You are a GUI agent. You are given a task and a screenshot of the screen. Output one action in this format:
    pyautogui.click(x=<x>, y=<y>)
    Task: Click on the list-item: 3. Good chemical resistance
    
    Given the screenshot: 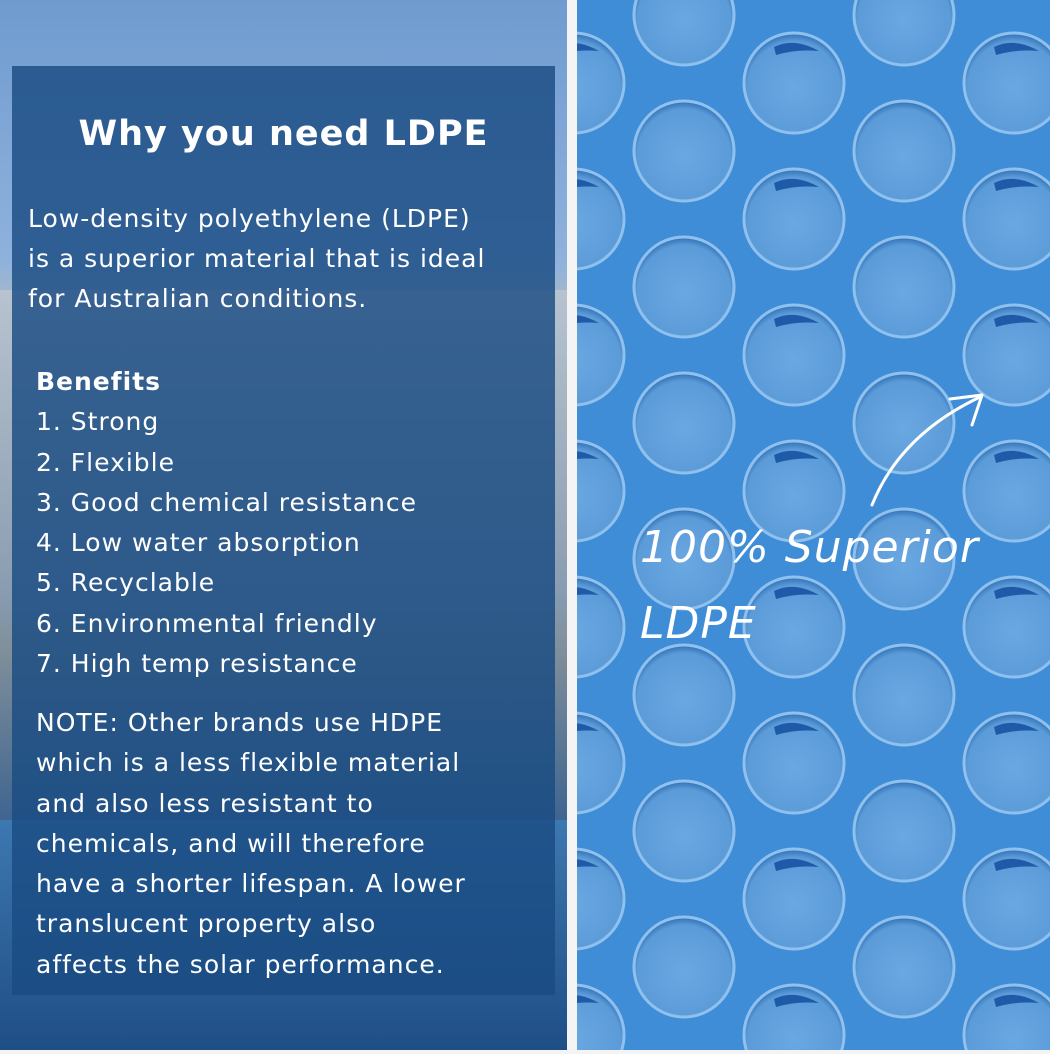 What is the action you would take?
    pyautogui.click(x=227, y=502)
    